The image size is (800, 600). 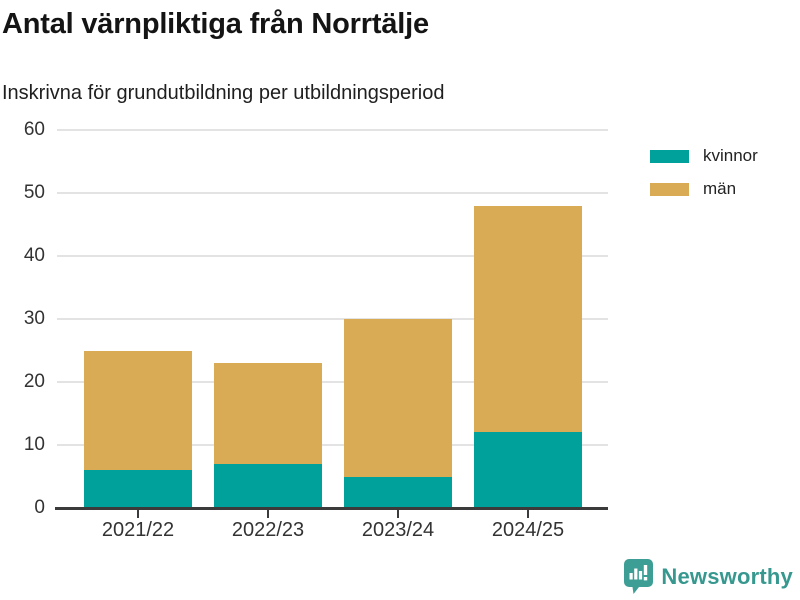 What do you see at coordinates (34, 381) in the screenshot?
I see `y-tick-label: 20` at bounding box center [34, 381].